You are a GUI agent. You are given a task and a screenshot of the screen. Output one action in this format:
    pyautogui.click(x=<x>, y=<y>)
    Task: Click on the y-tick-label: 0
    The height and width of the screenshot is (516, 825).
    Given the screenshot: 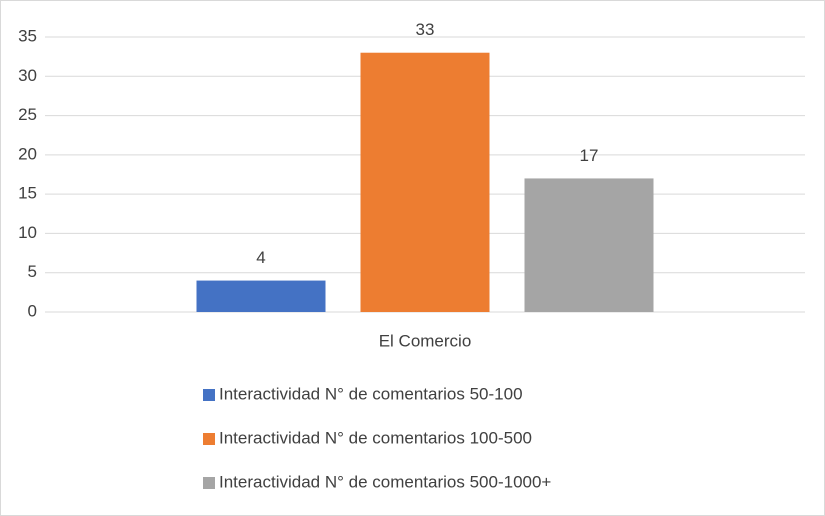 What is the action you would take?
    pyautogui.click(x=32, y=310)
    